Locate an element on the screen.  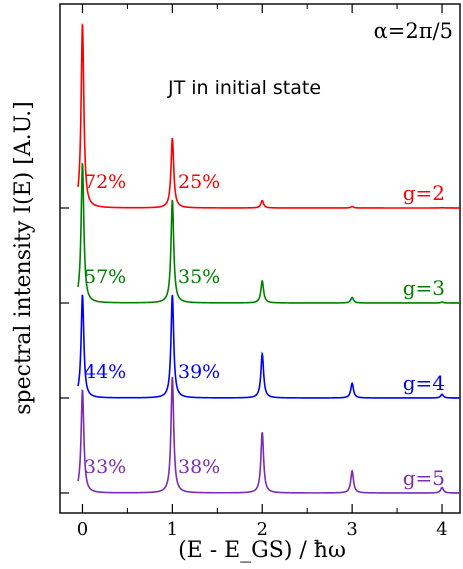
x-tick-label: 1 is located at coordinates (172, 529).